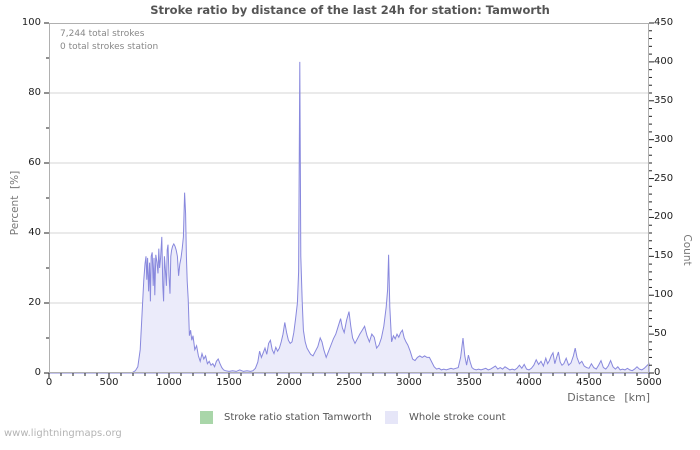  What do you see at coordinates (608, 397) in the screenshot?
I see `x-axis-title: Distance [km]` at bounding box center [608, 397].